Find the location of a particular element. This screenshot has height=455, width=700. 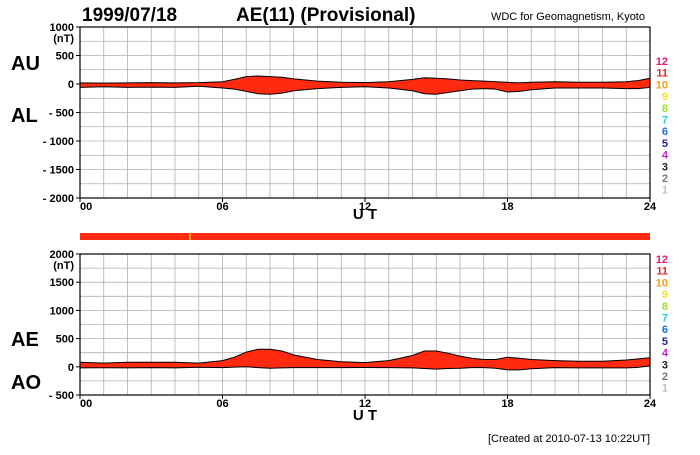

side-label-al: AL is located at coordinates (24, 116).